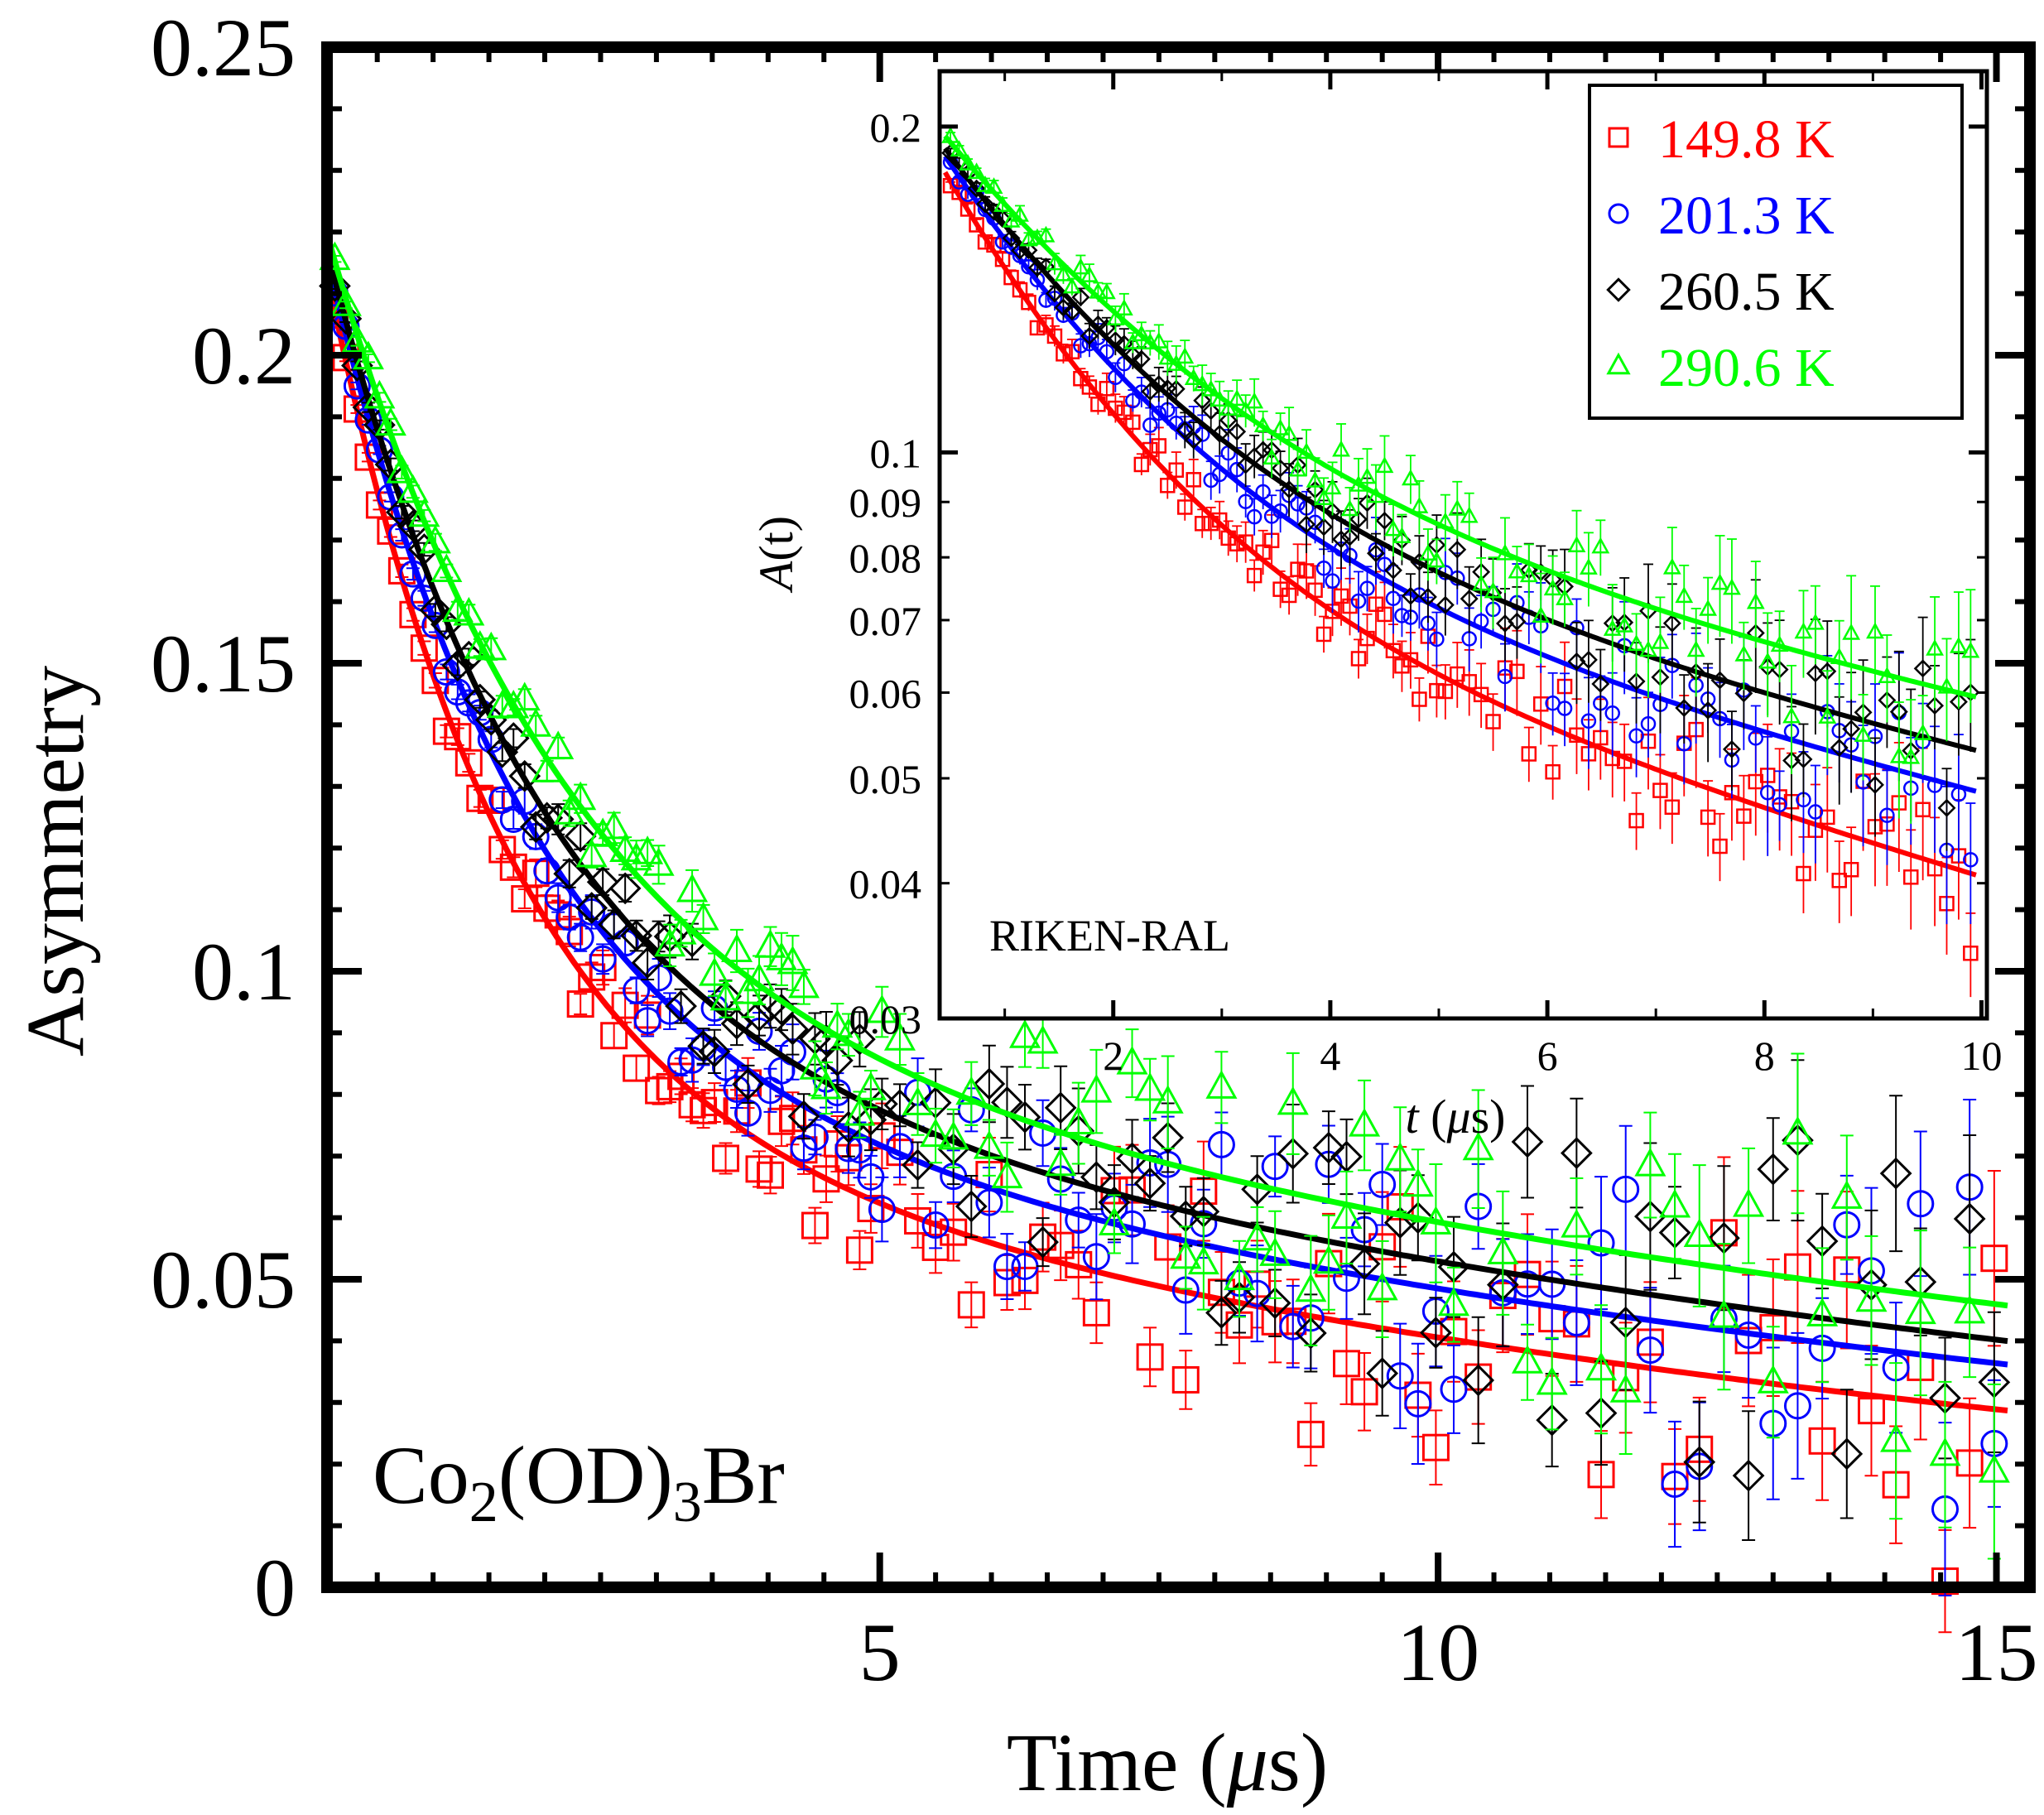 The image size is (2044, 1815). Describe the element at coordinates (896, 453) in the screenshot. I see `inset-y-tick-label: 0.1` at that location.